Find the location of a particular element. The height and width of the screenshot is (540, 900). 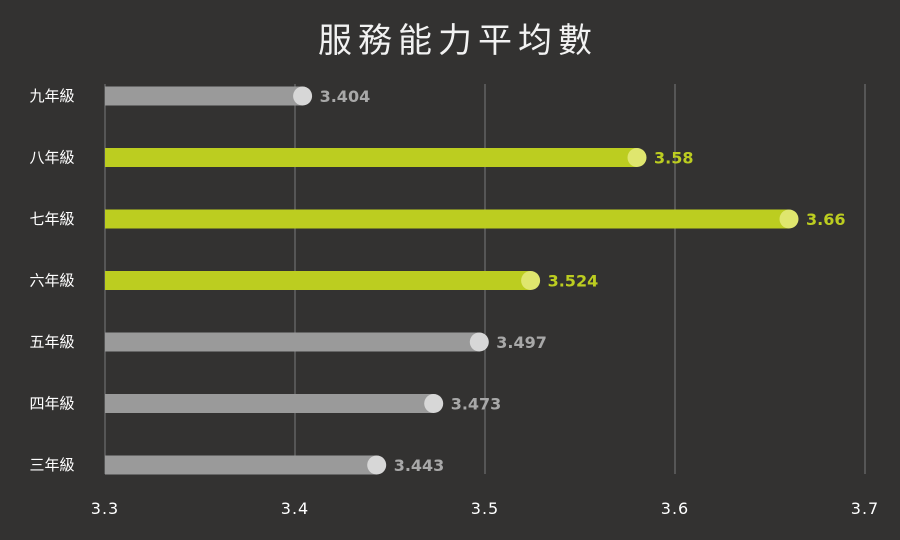

data-label: 3.443 is located at coordinates (419, 465).